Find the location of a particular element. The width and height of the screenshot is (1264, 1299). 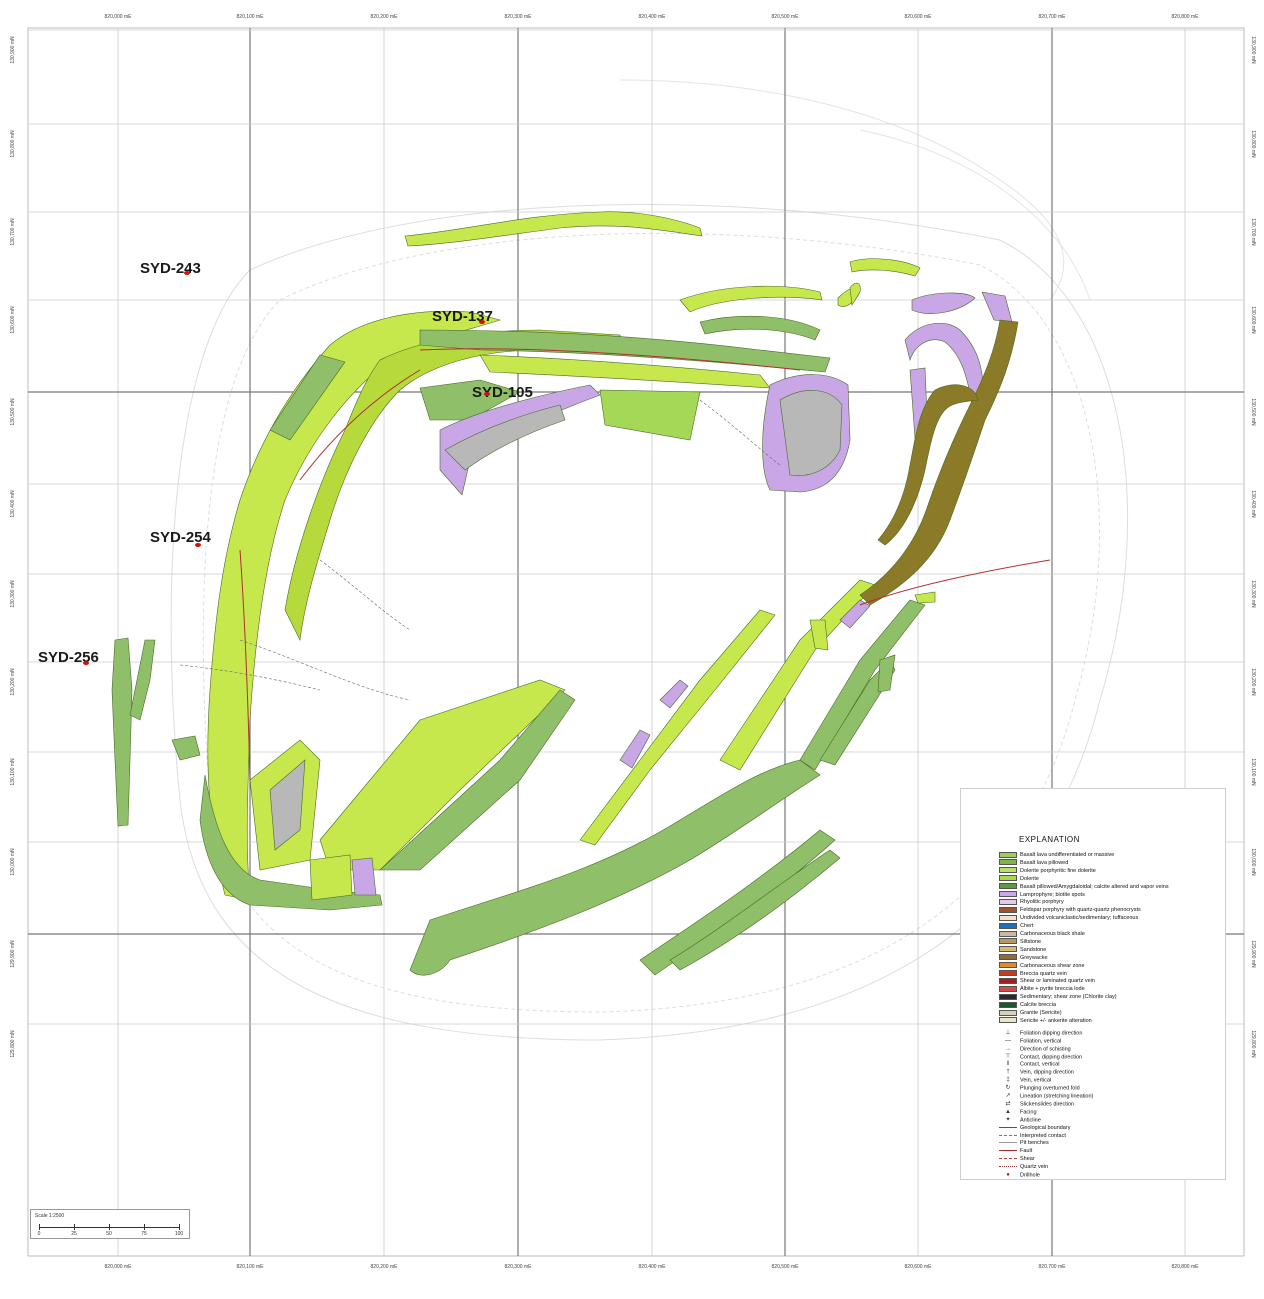

upper-curve-basalt is located at coordinates (760, 328).